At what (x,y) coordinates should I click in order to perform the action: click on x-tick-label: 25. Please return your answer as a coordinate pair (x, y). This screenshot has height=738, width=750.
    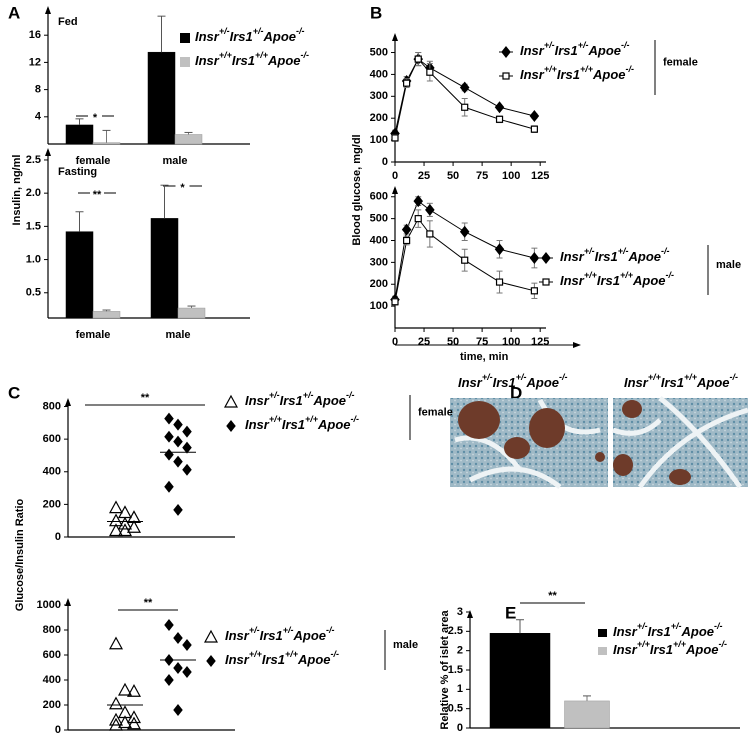
    Looking at the image, I should click on (424, 176).